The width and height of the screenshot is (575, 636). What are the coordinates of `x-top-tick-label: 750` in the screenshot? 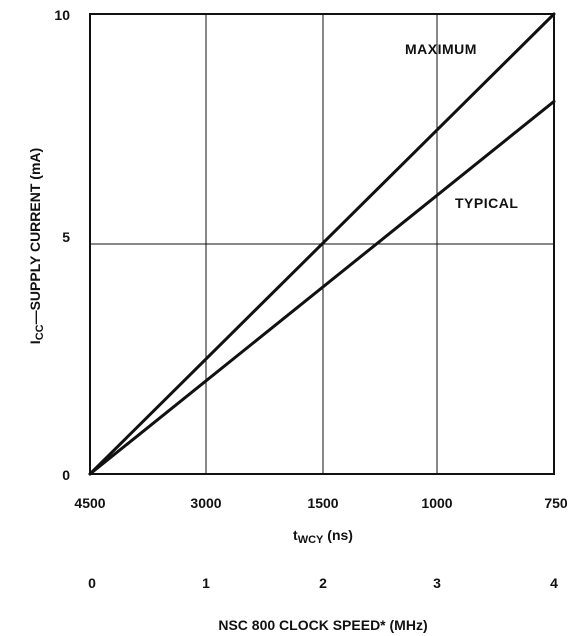 It's located at (556, 503).